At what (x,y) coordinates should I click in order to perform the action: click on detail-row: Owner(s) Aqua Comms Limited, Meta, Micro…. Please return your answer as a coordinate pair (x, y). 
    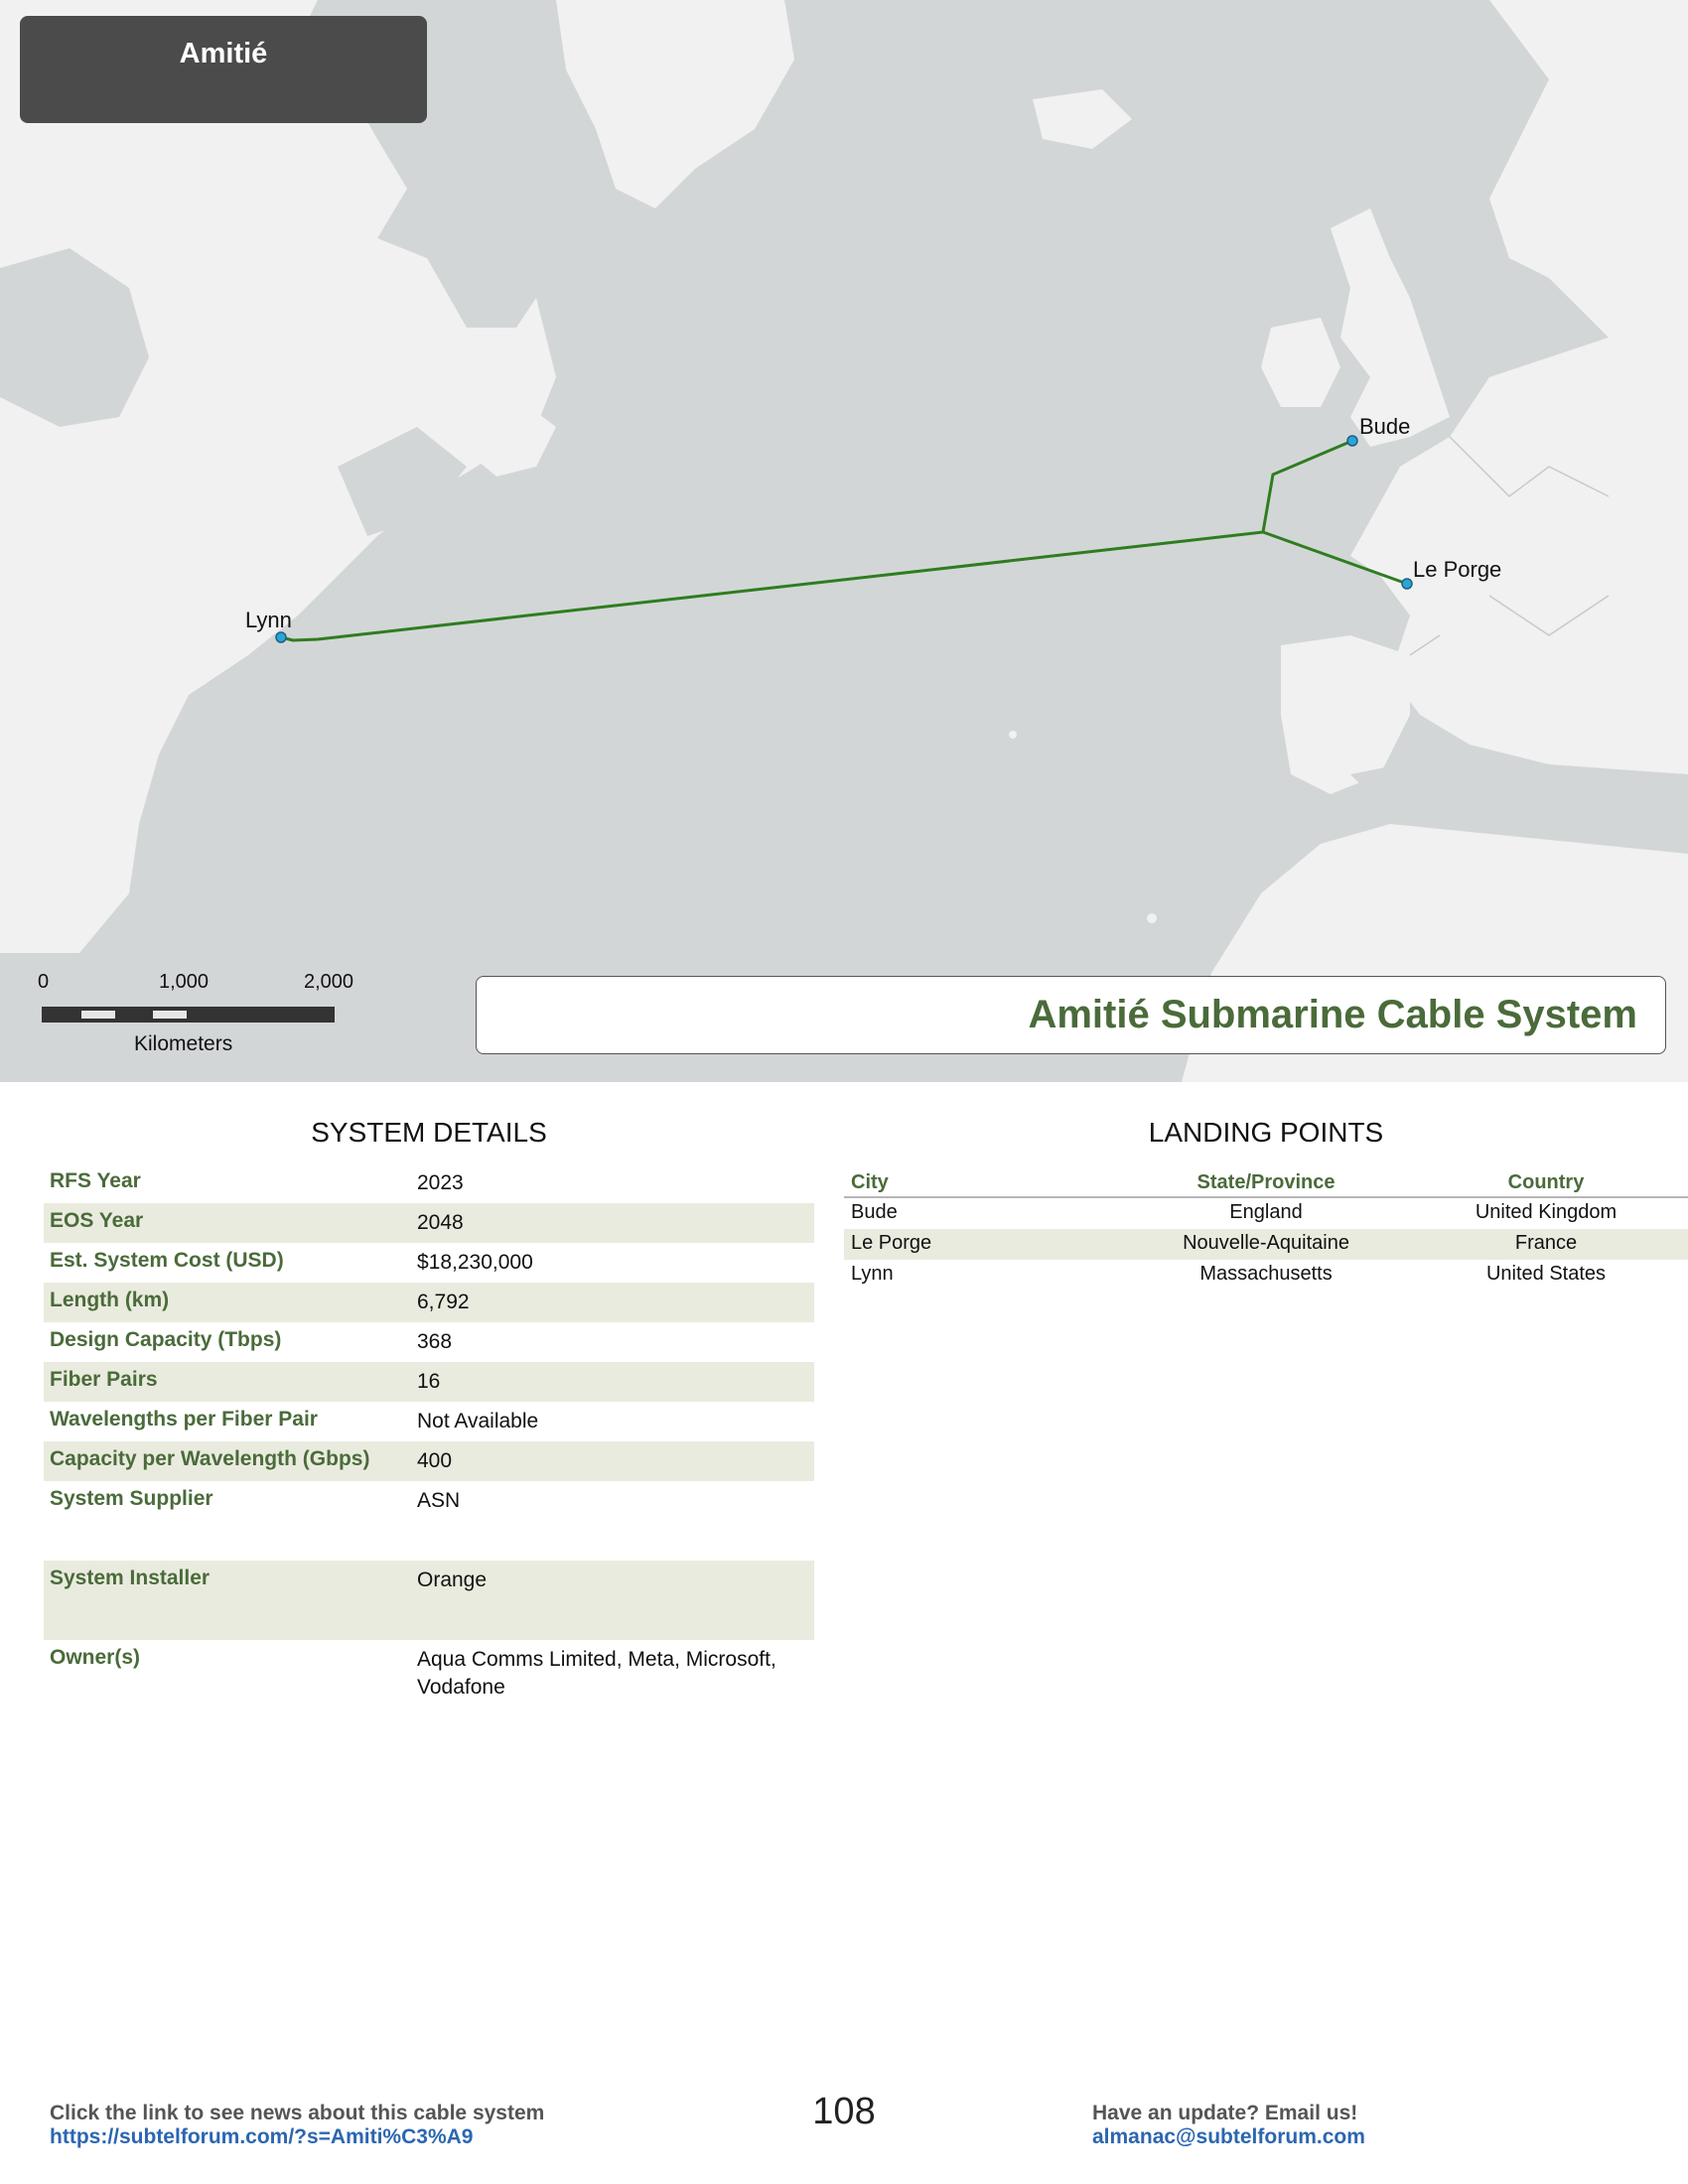
    Looking at the image, I should click on (429, 1679).